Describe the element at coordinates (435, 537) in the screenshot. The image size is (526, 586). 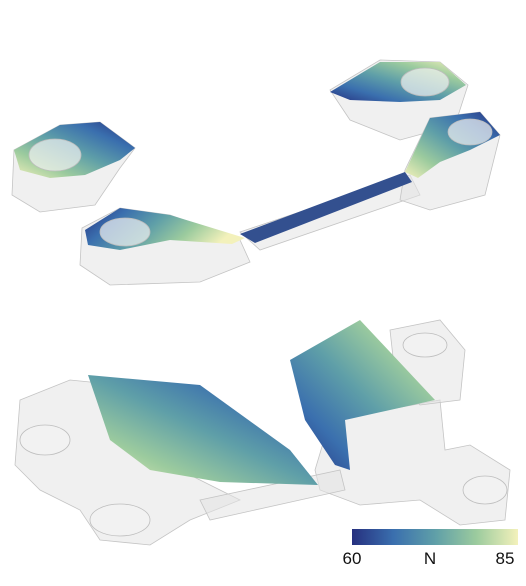
I see `colorbar-gradient` at that location.